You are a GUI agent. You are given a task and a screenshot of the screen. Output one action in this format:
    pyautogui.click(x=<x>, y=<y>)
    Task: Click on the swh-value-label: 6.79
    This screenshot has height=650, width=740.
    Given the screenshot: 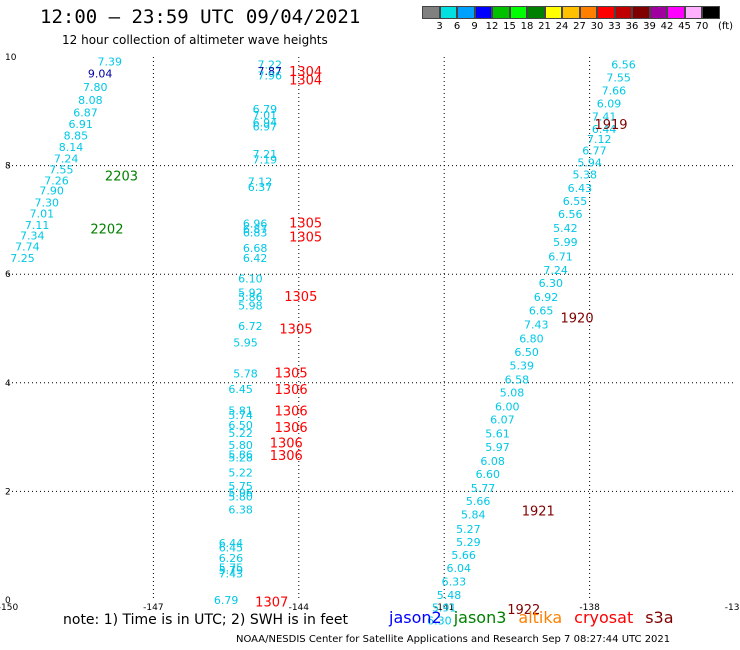 What is the action you would take?
    pyautogui.click(x=226, y=600)
    